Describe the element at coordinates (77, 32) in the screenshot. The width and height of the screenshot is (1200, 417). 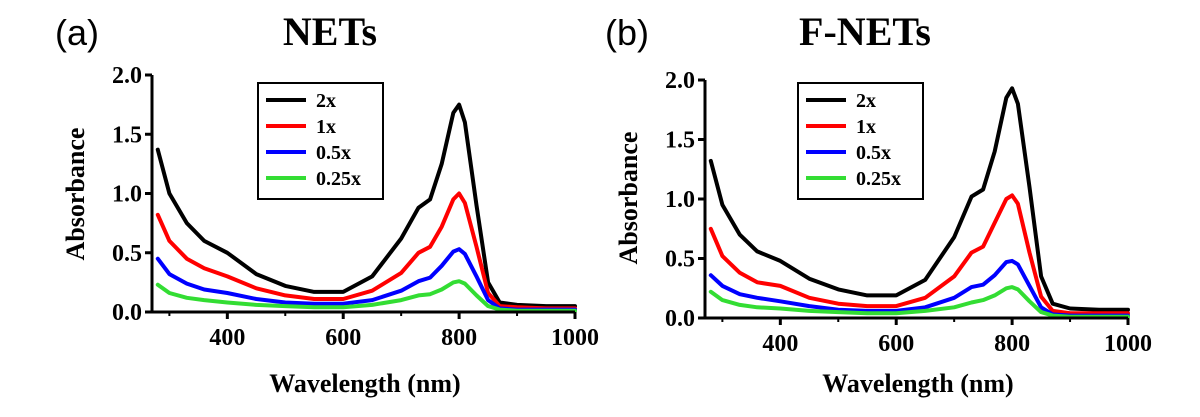
I see `panel-a-letter: (a)` at that location.